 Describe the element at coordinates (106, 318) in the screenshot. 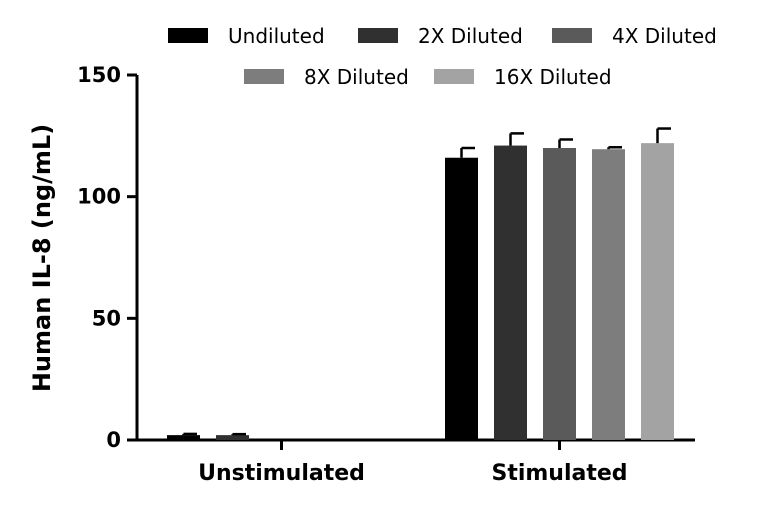

I see `y-tick-label: 50` at that location.